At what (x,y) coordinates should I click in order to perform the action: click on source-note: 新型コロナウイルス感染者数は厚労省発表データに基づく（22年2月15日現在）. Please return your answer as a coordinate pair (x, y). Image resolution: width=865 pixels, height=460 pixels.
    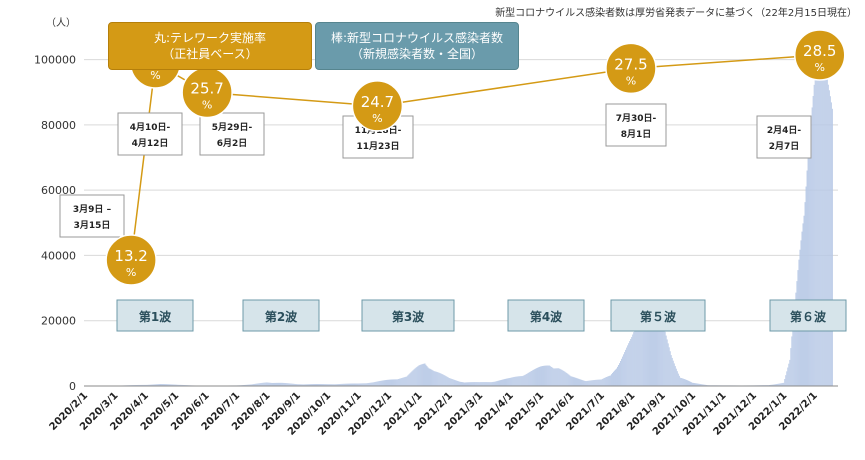
    Looking at the image, I should click on (676, 13).